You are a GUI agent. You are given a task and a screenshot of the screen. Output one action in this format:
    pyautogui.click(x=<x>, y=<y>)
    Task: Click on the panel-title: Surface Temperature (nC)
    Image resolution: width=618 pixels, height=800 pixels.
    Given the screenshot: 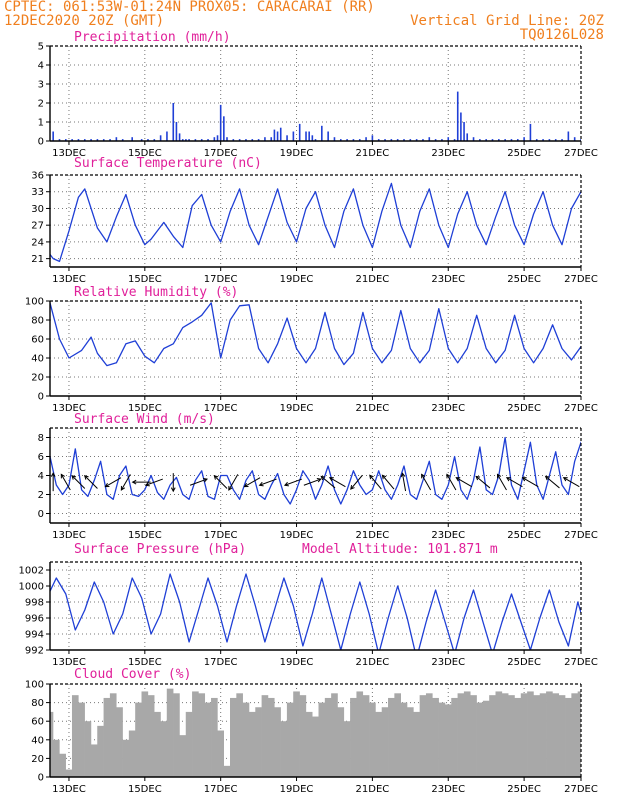 What is the action you would take?
    pyautogui.click(x=168, y=163)
    